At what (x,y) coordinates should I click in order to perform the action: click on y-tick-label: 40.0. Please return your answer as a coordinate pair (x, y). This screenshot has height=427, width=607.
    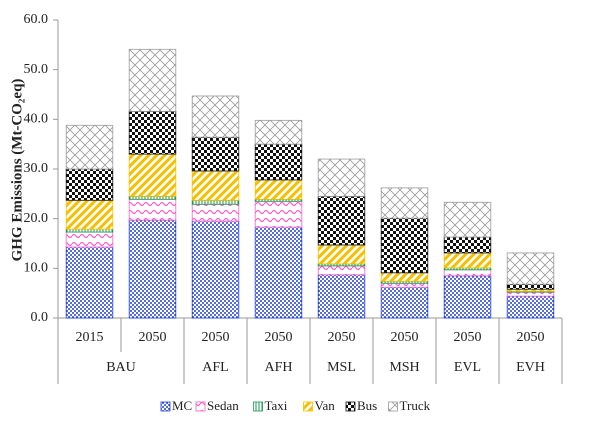
    Looking at the image, I should click on (36, 119).